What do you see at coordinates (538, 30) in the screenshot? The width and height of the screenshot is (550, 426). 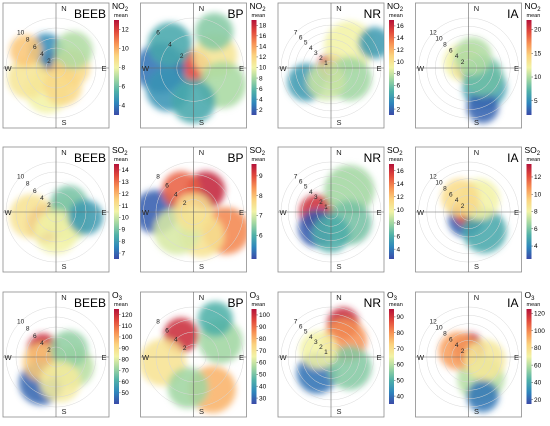 I see `colorbar-tick-label: 20` at bounding box center [538, 30].